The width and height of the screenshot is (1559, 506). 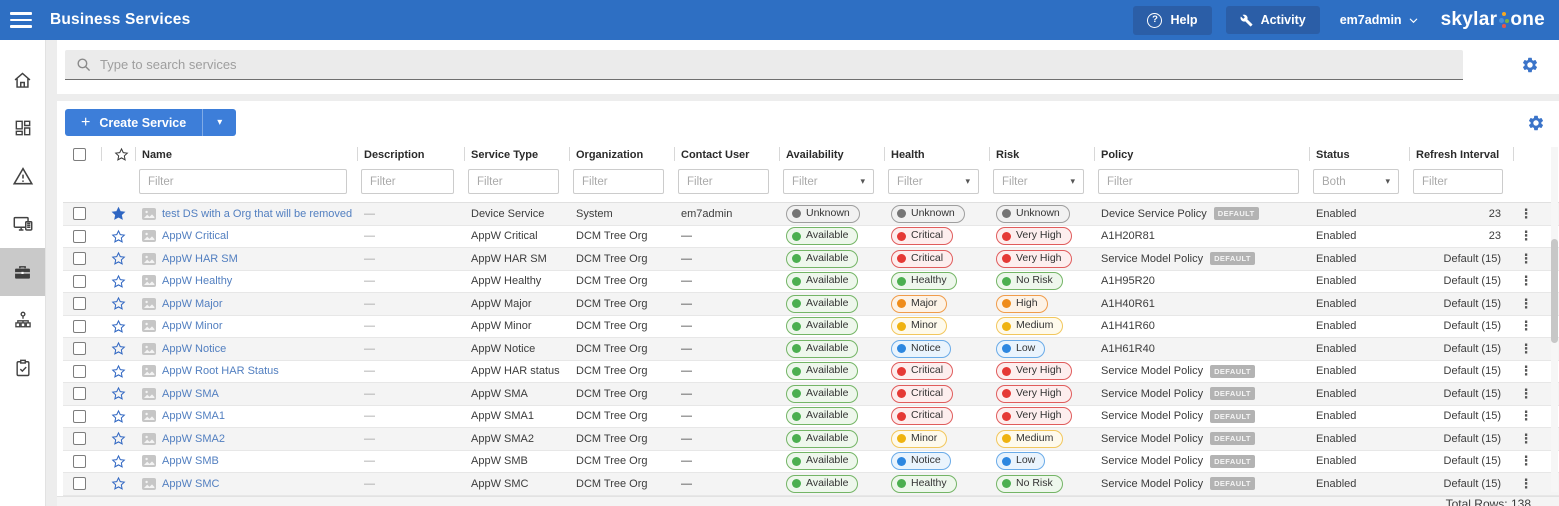 What do you see at coordinates (1461, 154) in the screenshot?
I see `column-header-refresh-interval: Refresh Interval` at bounding box center [1461, 154].